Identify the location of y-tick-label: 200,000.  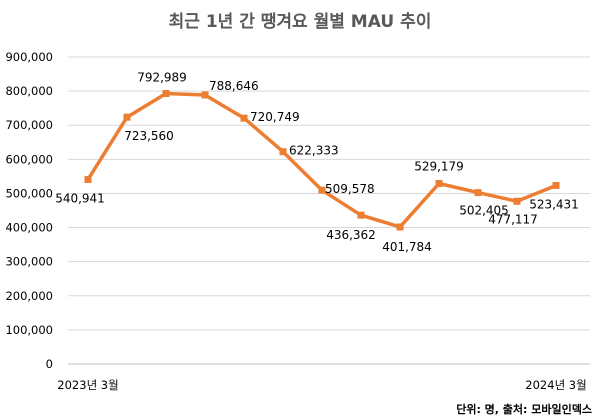
(29, 296).